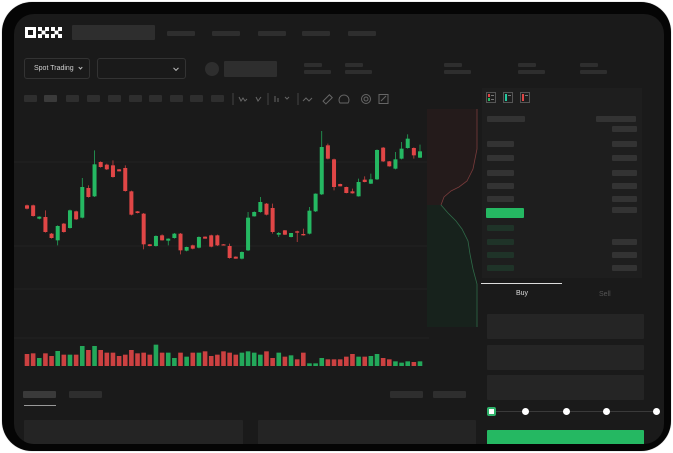 This screenshot has height=453, width=673. I want to click on amount-input, so click(565, 357).